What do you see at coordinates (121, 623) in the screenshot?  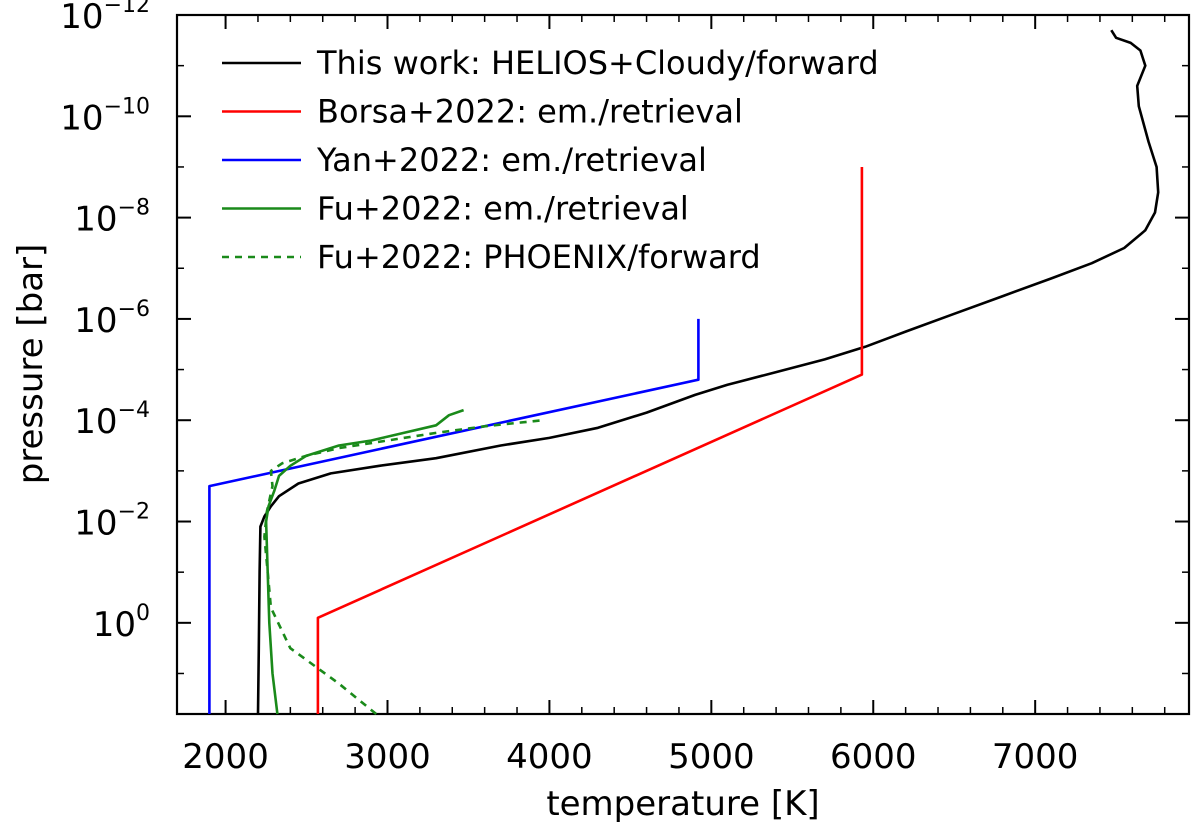 I see `y-tick-label: 10⁰` at bounding box center [121, 623].